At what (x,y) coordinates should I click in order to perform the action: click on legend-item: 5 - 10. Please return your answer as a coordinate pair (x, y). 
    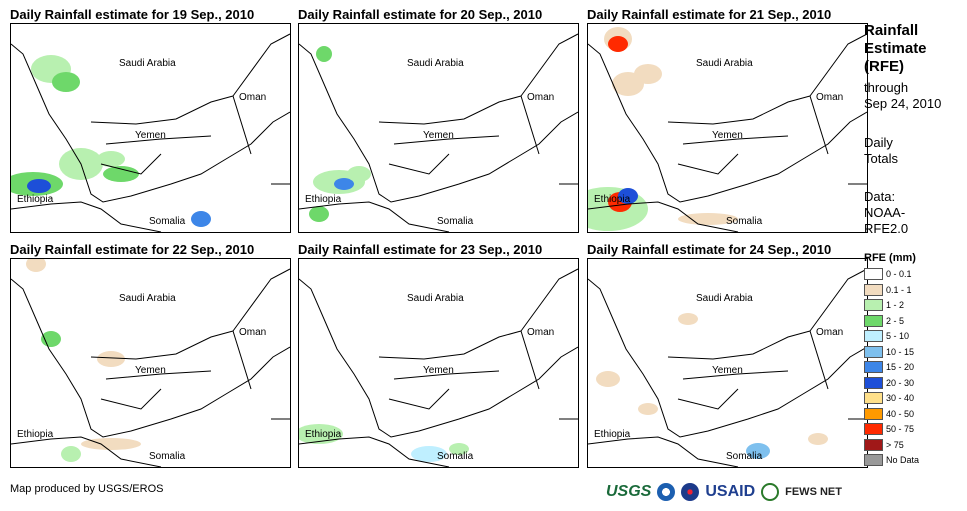
    Looking at the image, I should click on (886, 336).